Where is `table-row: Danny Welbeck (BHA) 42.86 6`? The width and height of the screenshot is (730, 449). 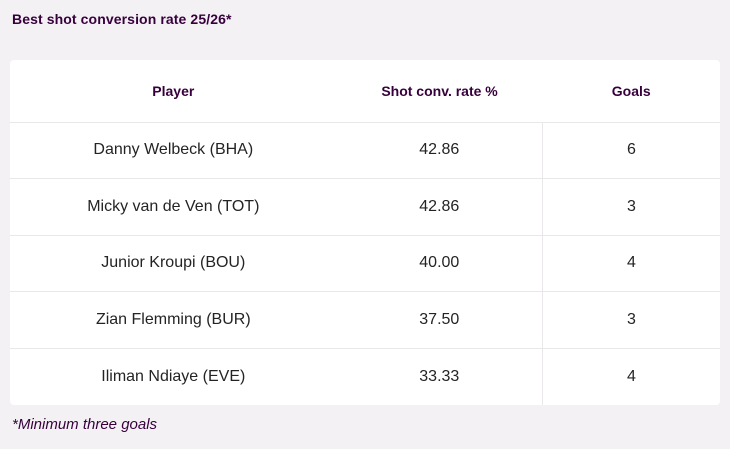 table-row: Danny Welbeck (BHA) 42.86 6 is located at coordinates (365, 150).